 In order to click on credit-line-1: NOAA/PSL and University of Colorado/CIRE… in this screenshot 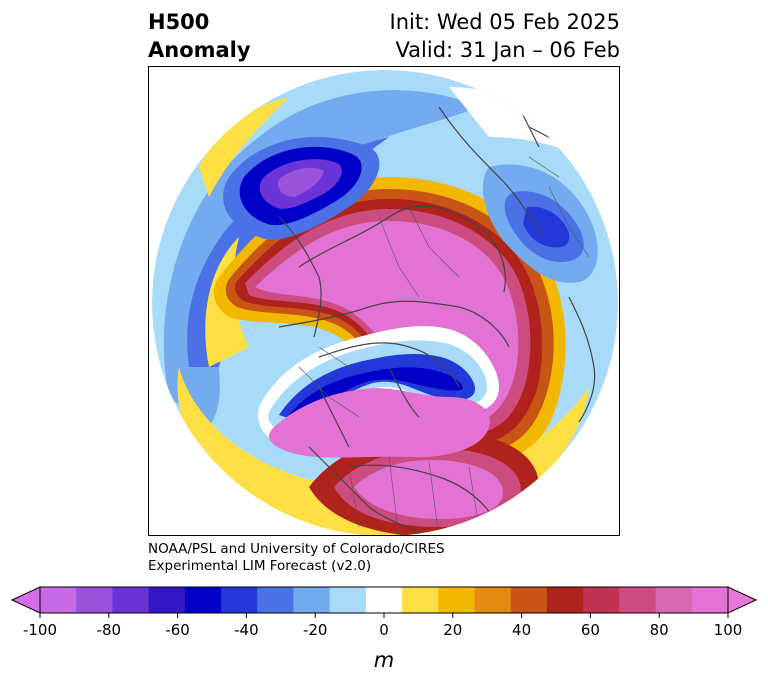, I will do `click(296, 549)`.